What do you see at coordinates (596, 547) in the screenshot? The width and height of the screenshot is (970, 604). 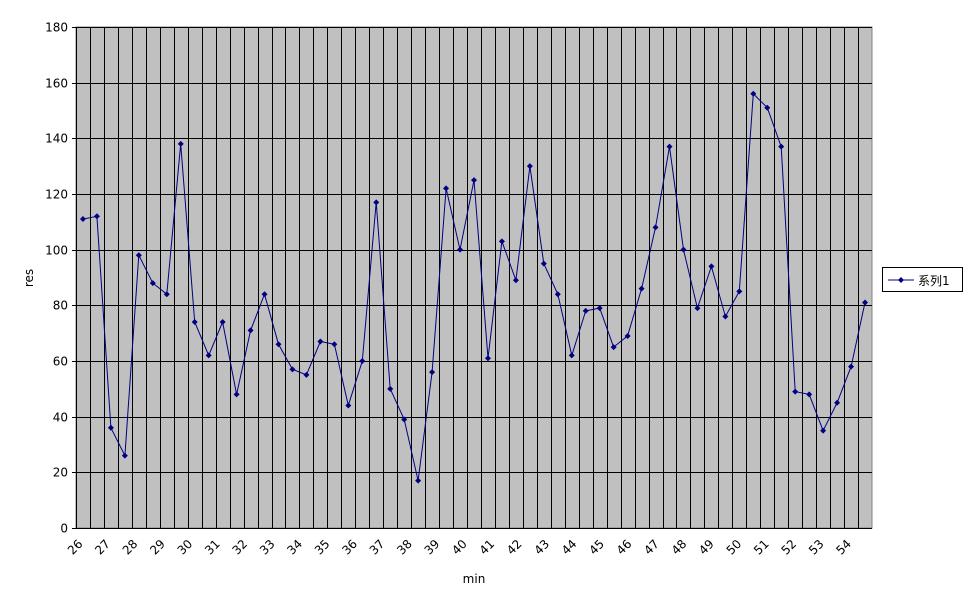 I see `x-tick-label: 45` at bounding box center [596, 547].